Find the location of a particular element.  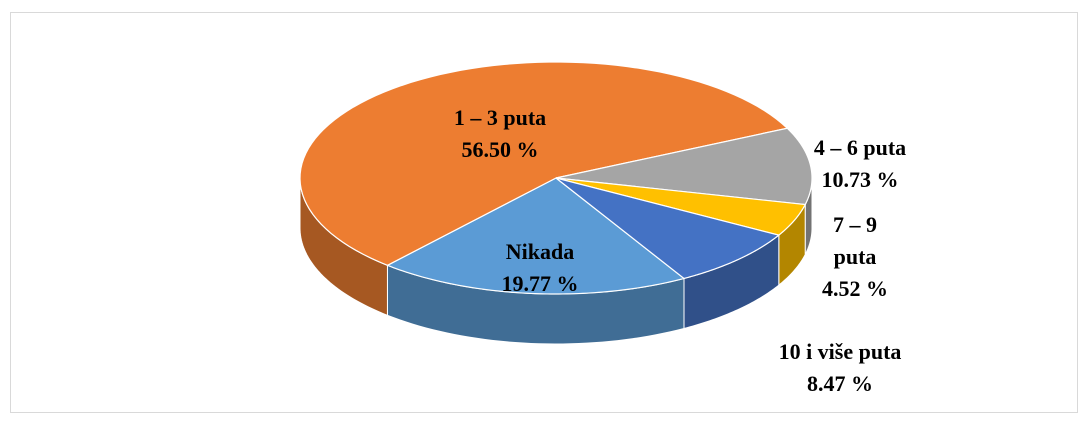

data-label: 4 – 6 puta 10.73 % is located at coordinates (860, 164).